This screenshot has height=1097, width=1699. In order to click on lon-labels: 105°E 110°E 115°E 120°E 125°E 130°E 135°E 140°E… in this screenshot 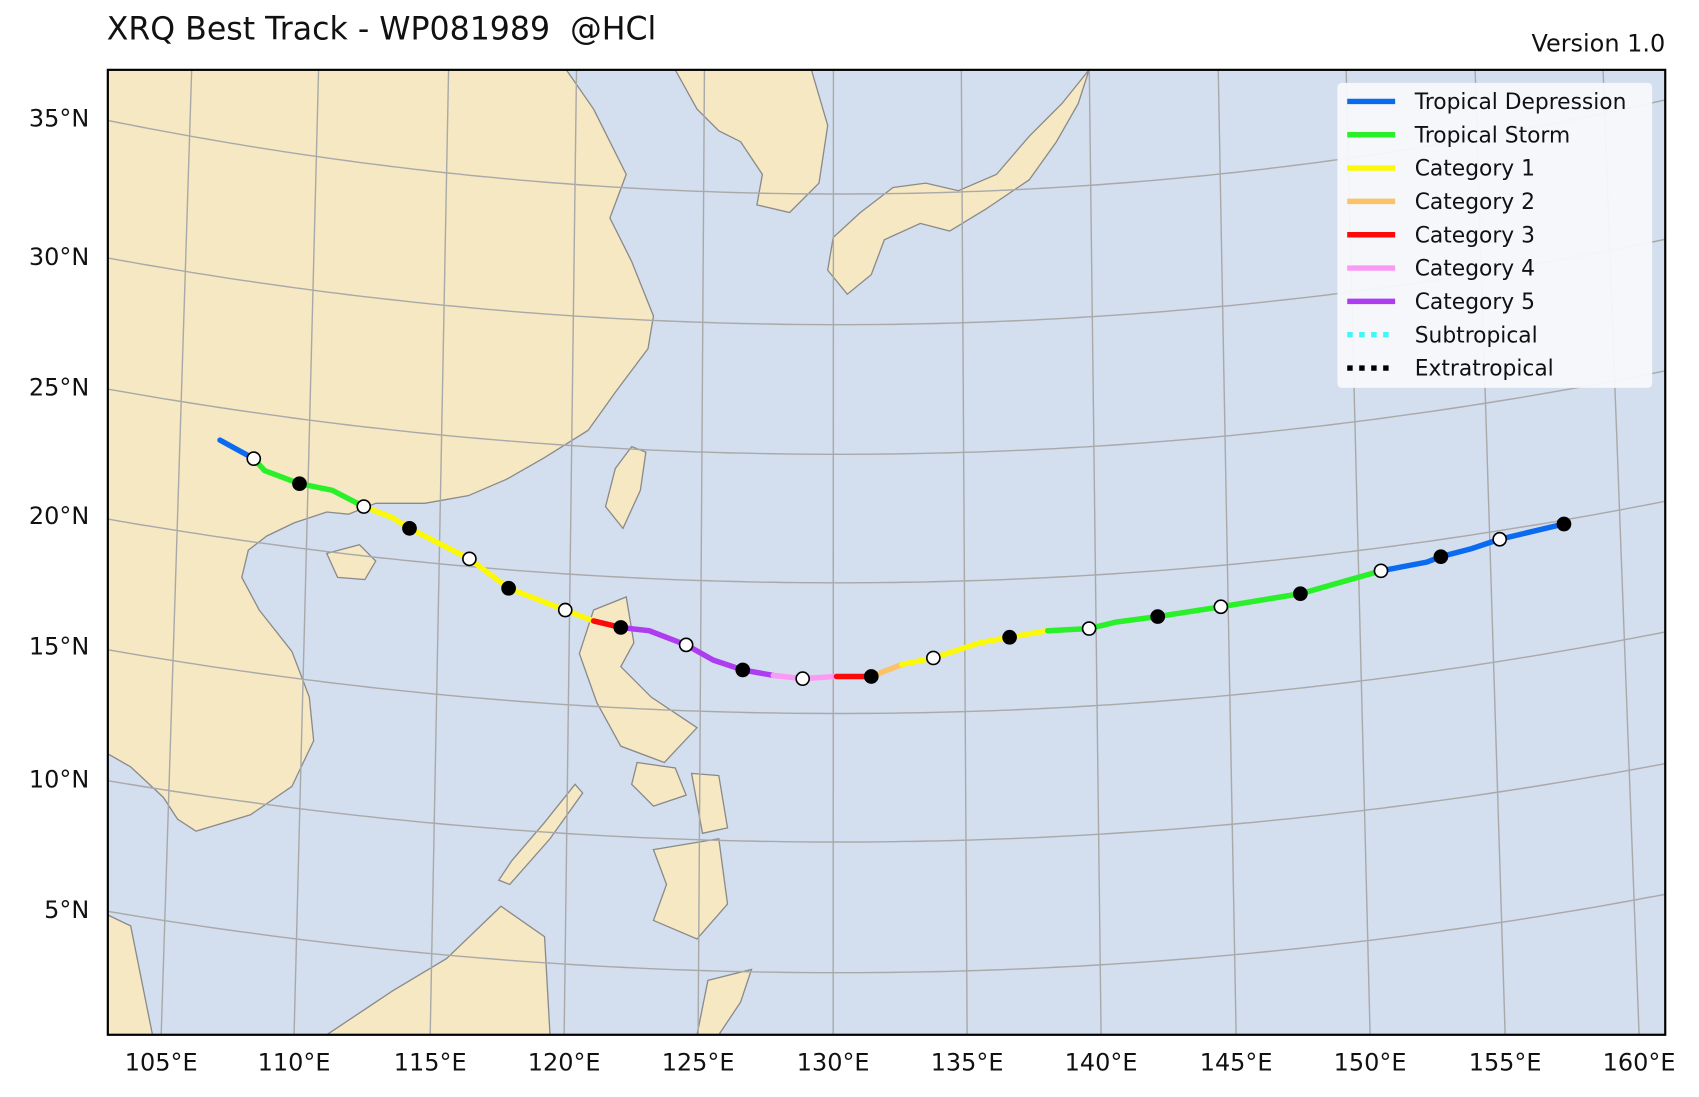, I will do `click(900, 1063)`.